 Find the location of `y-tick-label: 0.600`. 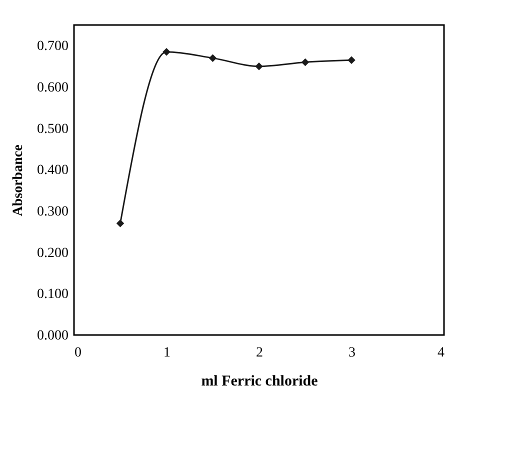

y-tick-label: 0.600 is located at coordinates (52, 88).